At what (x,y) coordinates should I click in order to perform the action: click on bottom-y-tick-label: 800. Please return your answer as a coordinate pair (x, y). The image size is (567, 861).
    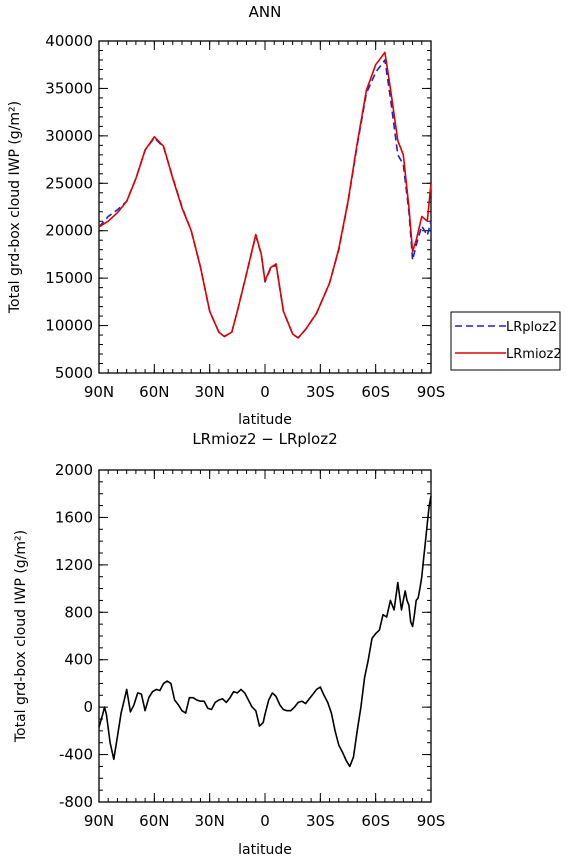
    Looking at the image, I should click on (78, 612).